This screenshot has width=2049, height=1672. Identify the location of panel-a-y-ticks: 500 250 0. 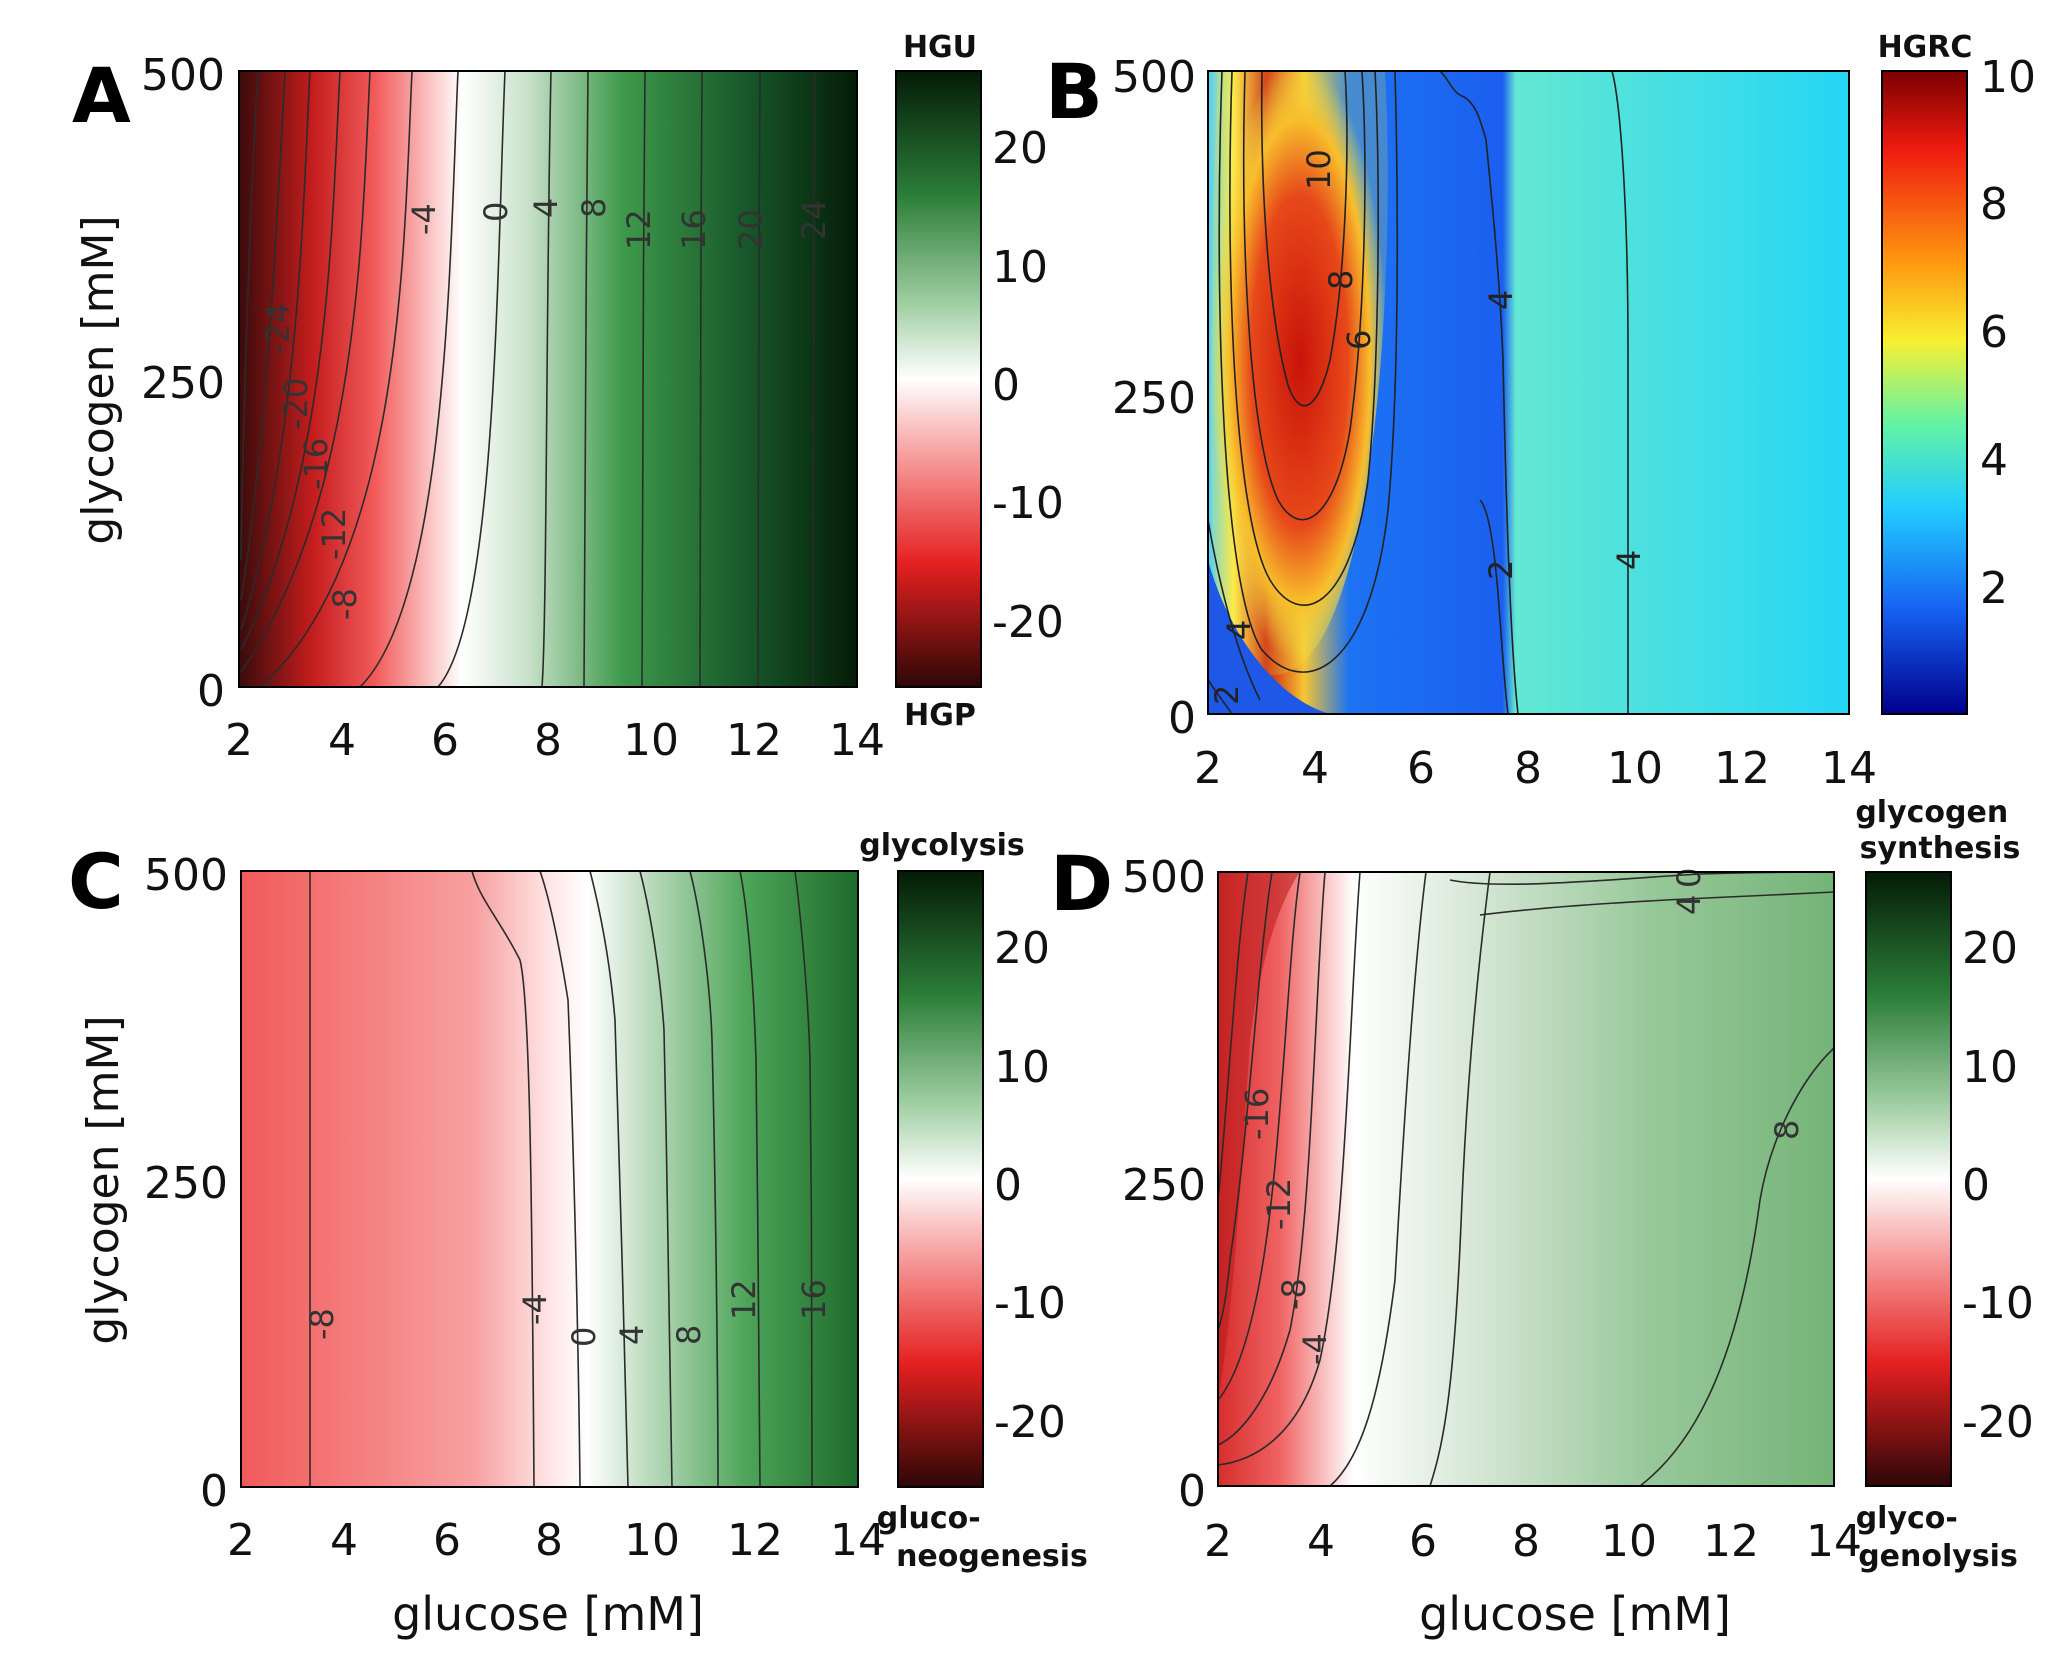
(183, 383).